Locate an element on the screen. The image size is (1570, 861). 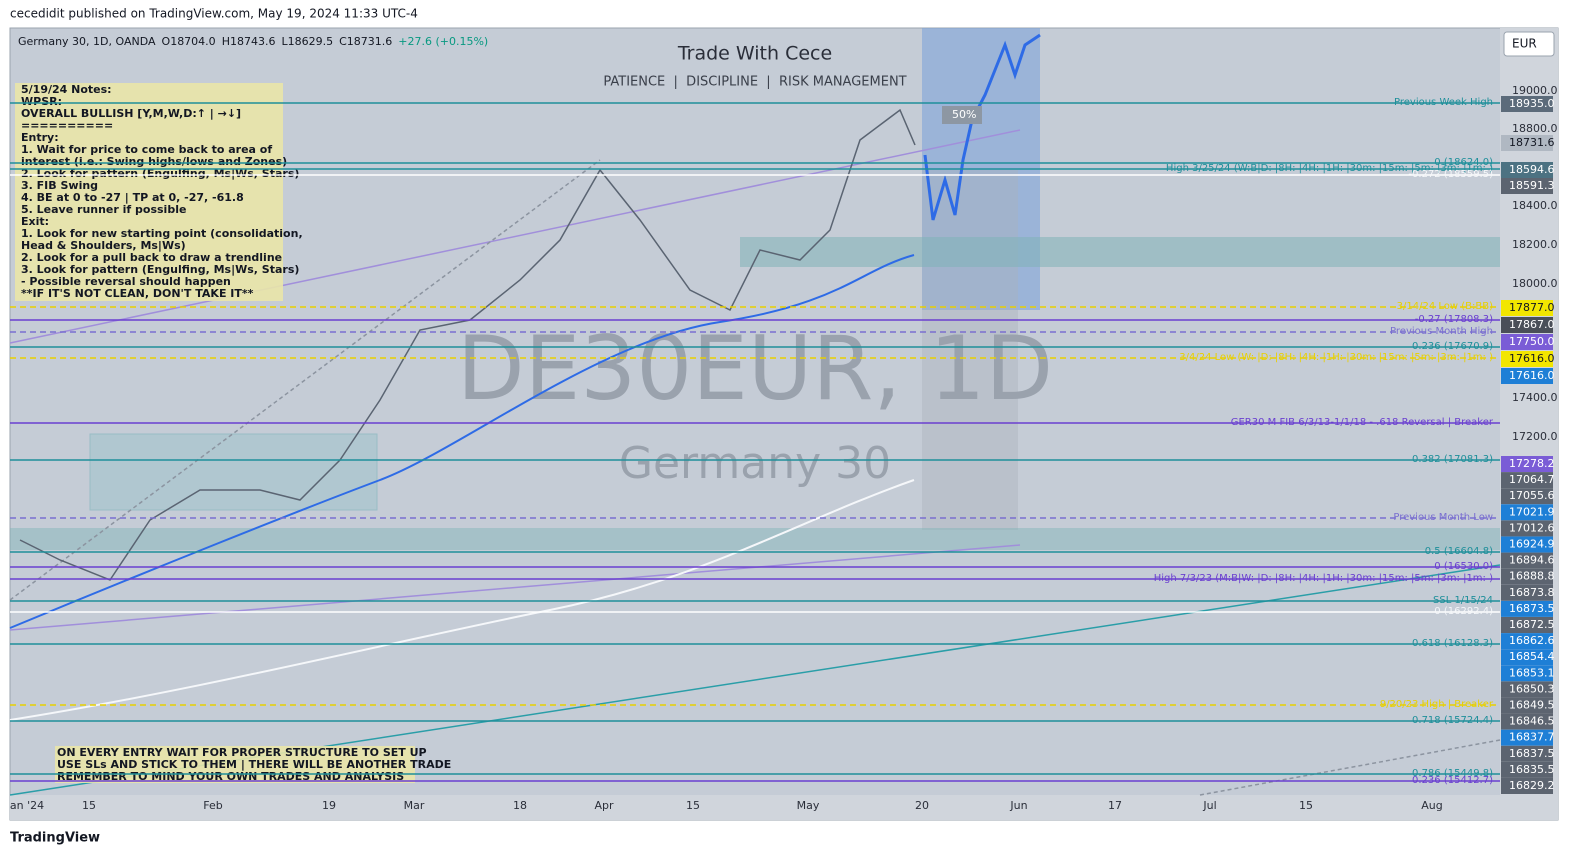
price-tag-label: 16850.3 is located at coordinates (1532, 688).